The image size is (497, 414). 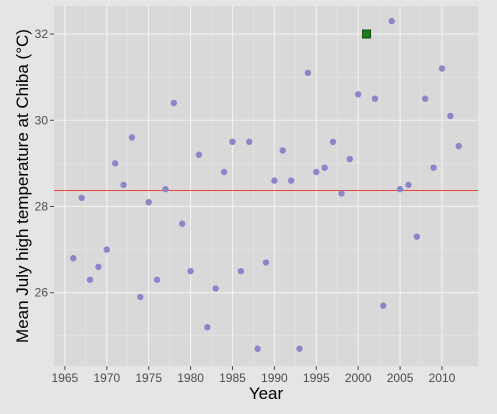 I want to click on x-tick-label: 1975, so click(x=148, y=378).